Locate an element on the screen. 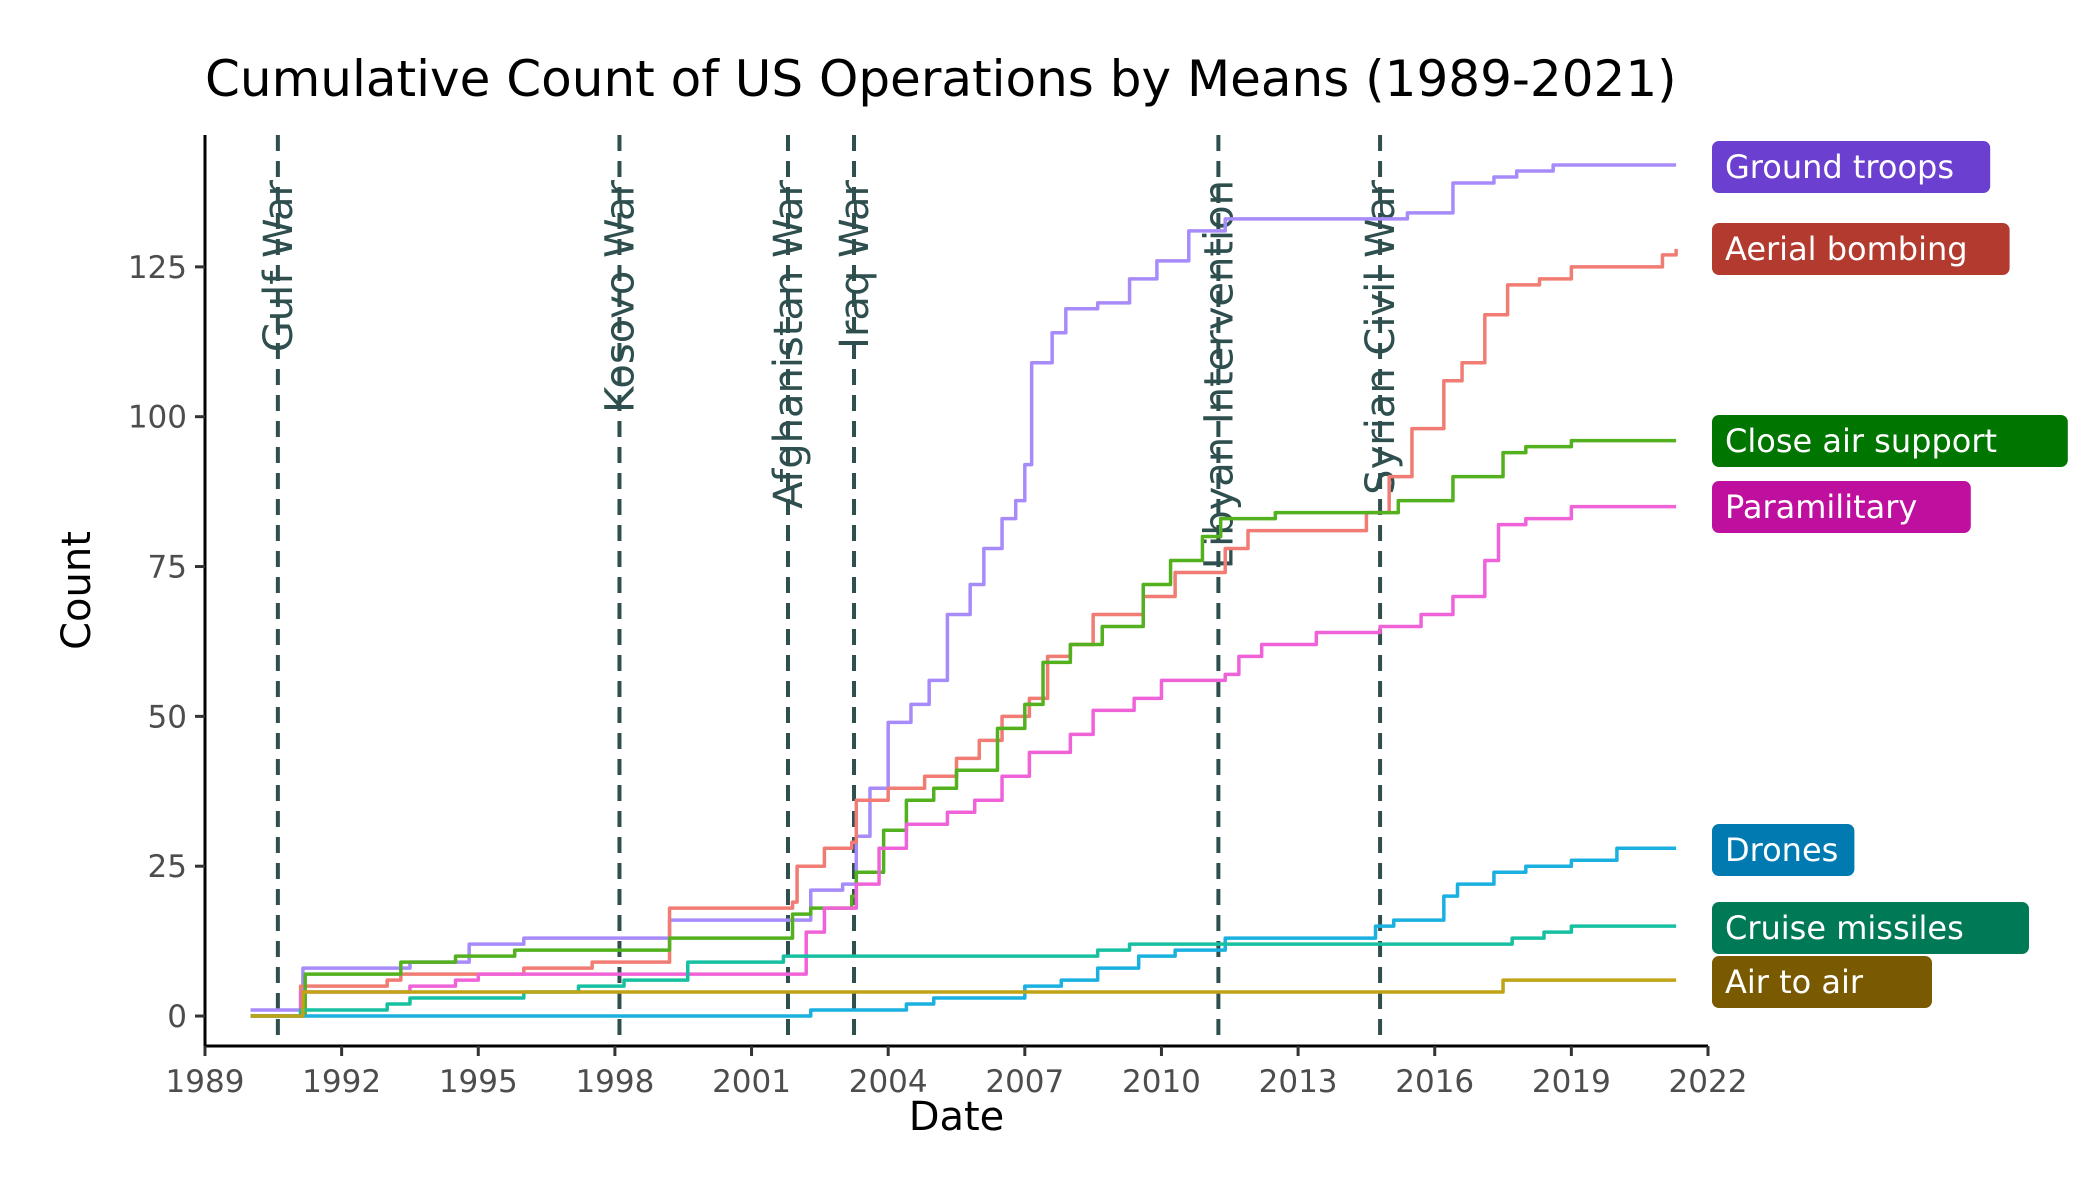 This screenshot has width=2100, height=1200. series-label-text: Drones is located at coordinates (1781, 850).